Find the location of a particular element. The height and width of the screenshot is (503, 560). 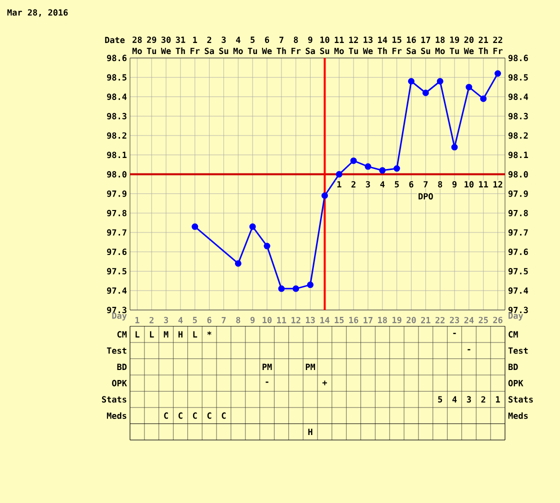

y2-tick-label: BD is located at coordinates (513, 367).